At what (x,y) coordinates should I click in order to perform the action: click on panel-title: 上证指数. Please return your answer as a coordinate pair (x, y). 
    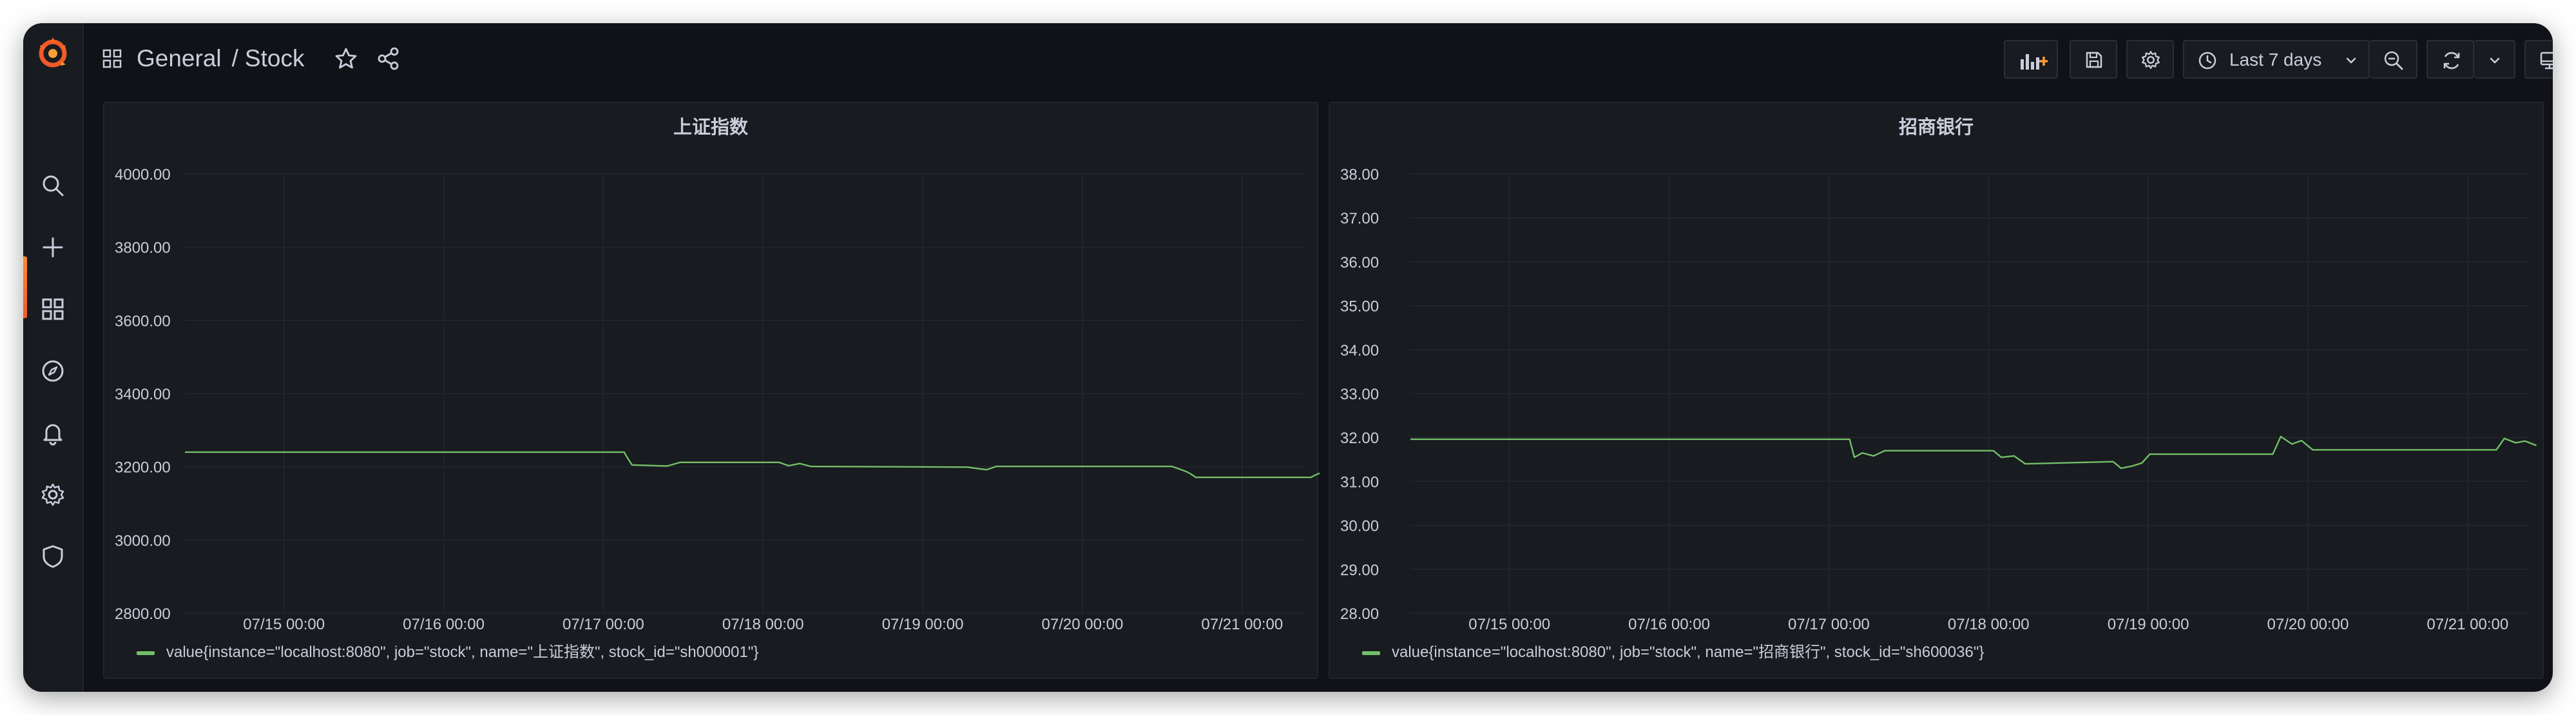
    Looking at the image, I should click on (710, 127).